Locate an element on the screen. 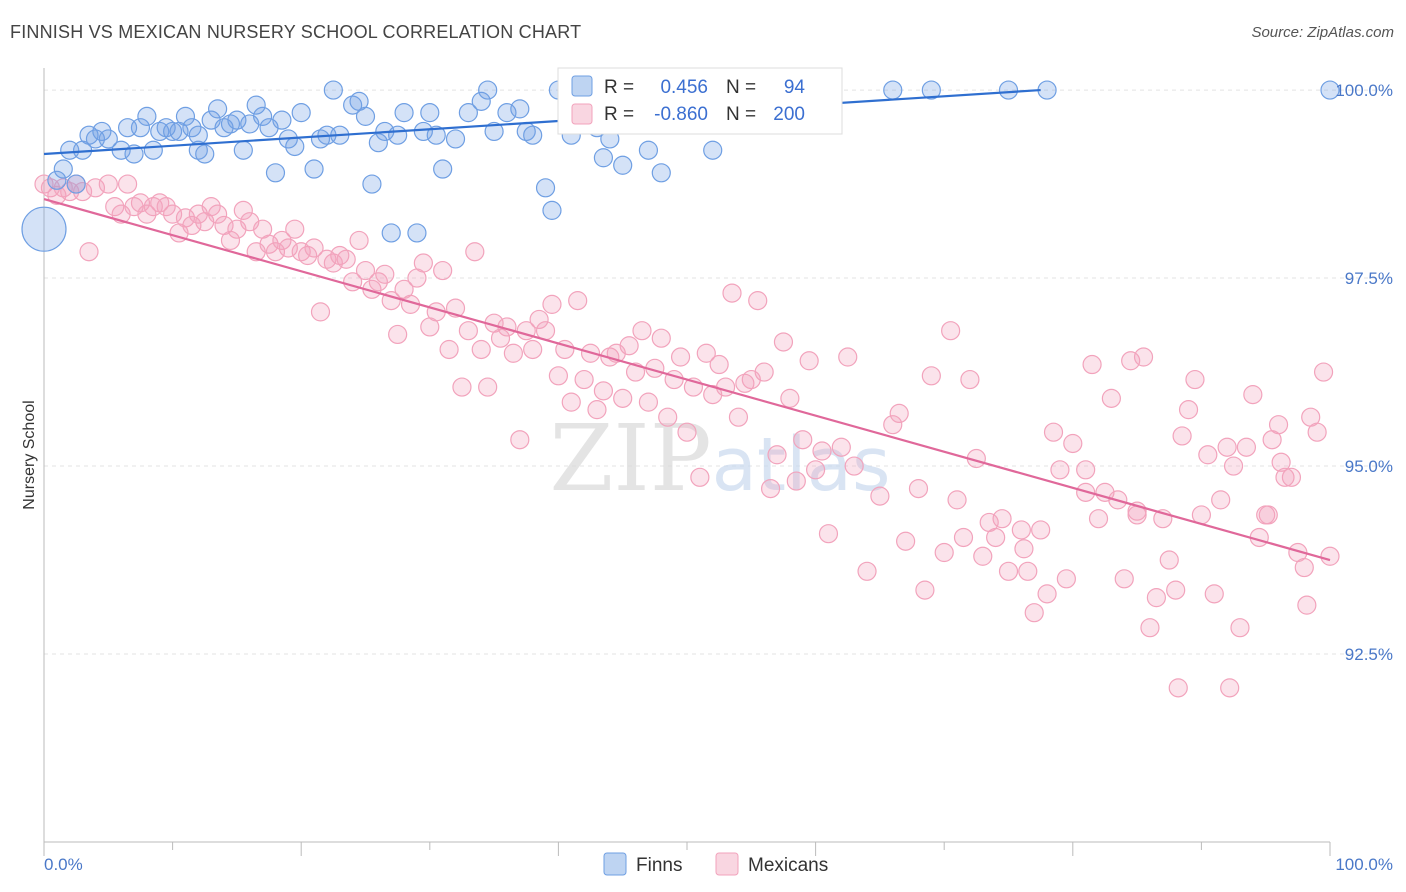 This screenshot has width=1406, height=892. y-tick-label: 95.0% is located at coordinates (1369, 466).